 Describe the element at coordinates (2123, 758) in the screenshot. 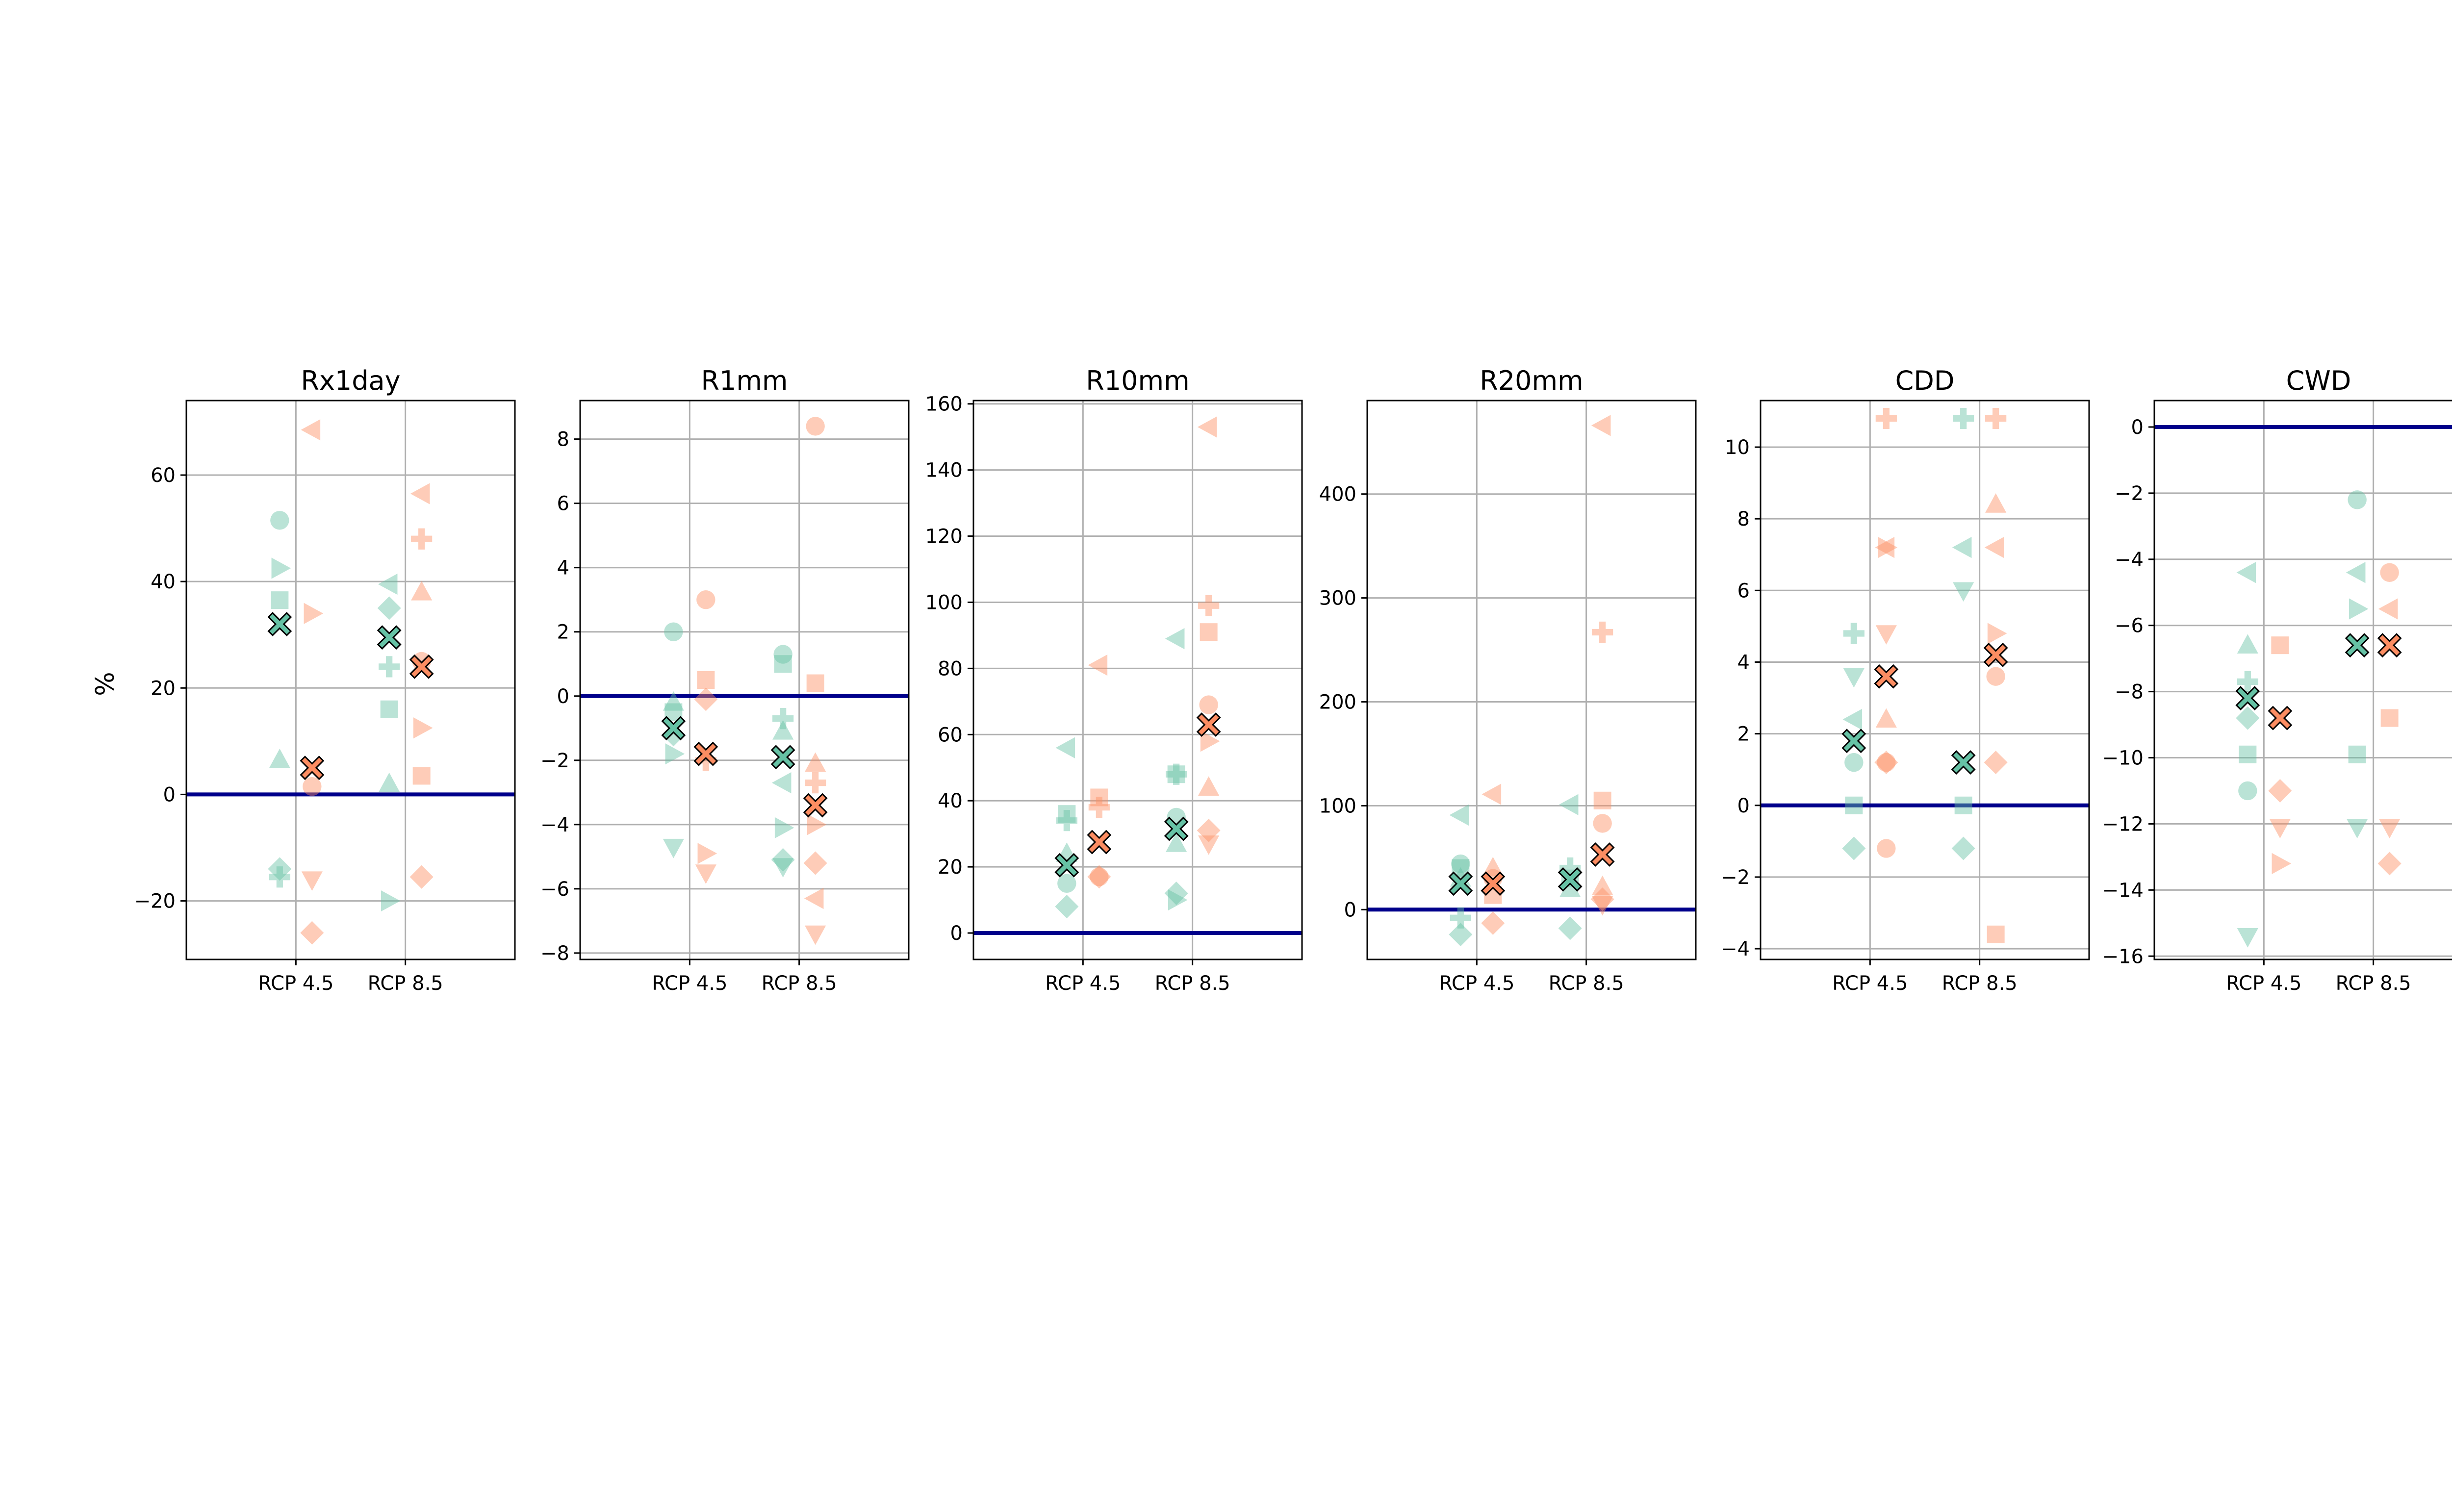

I see `y-tick-label: −10` at that location.